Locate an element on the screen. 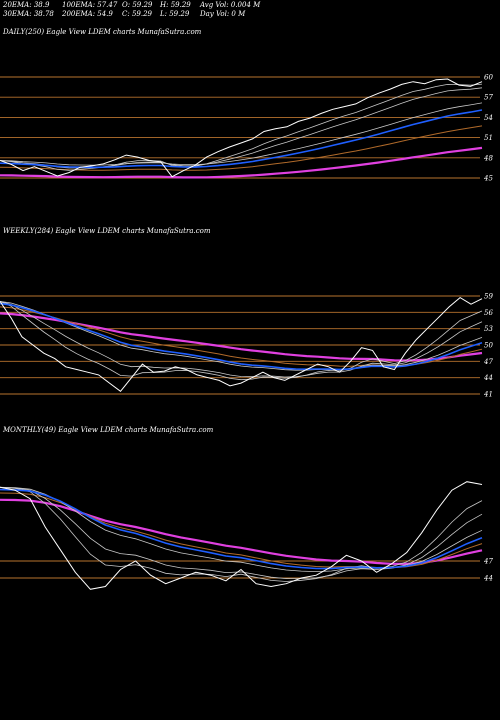  monthly-ytick-label: 44 is located at coordinates (488, 579).